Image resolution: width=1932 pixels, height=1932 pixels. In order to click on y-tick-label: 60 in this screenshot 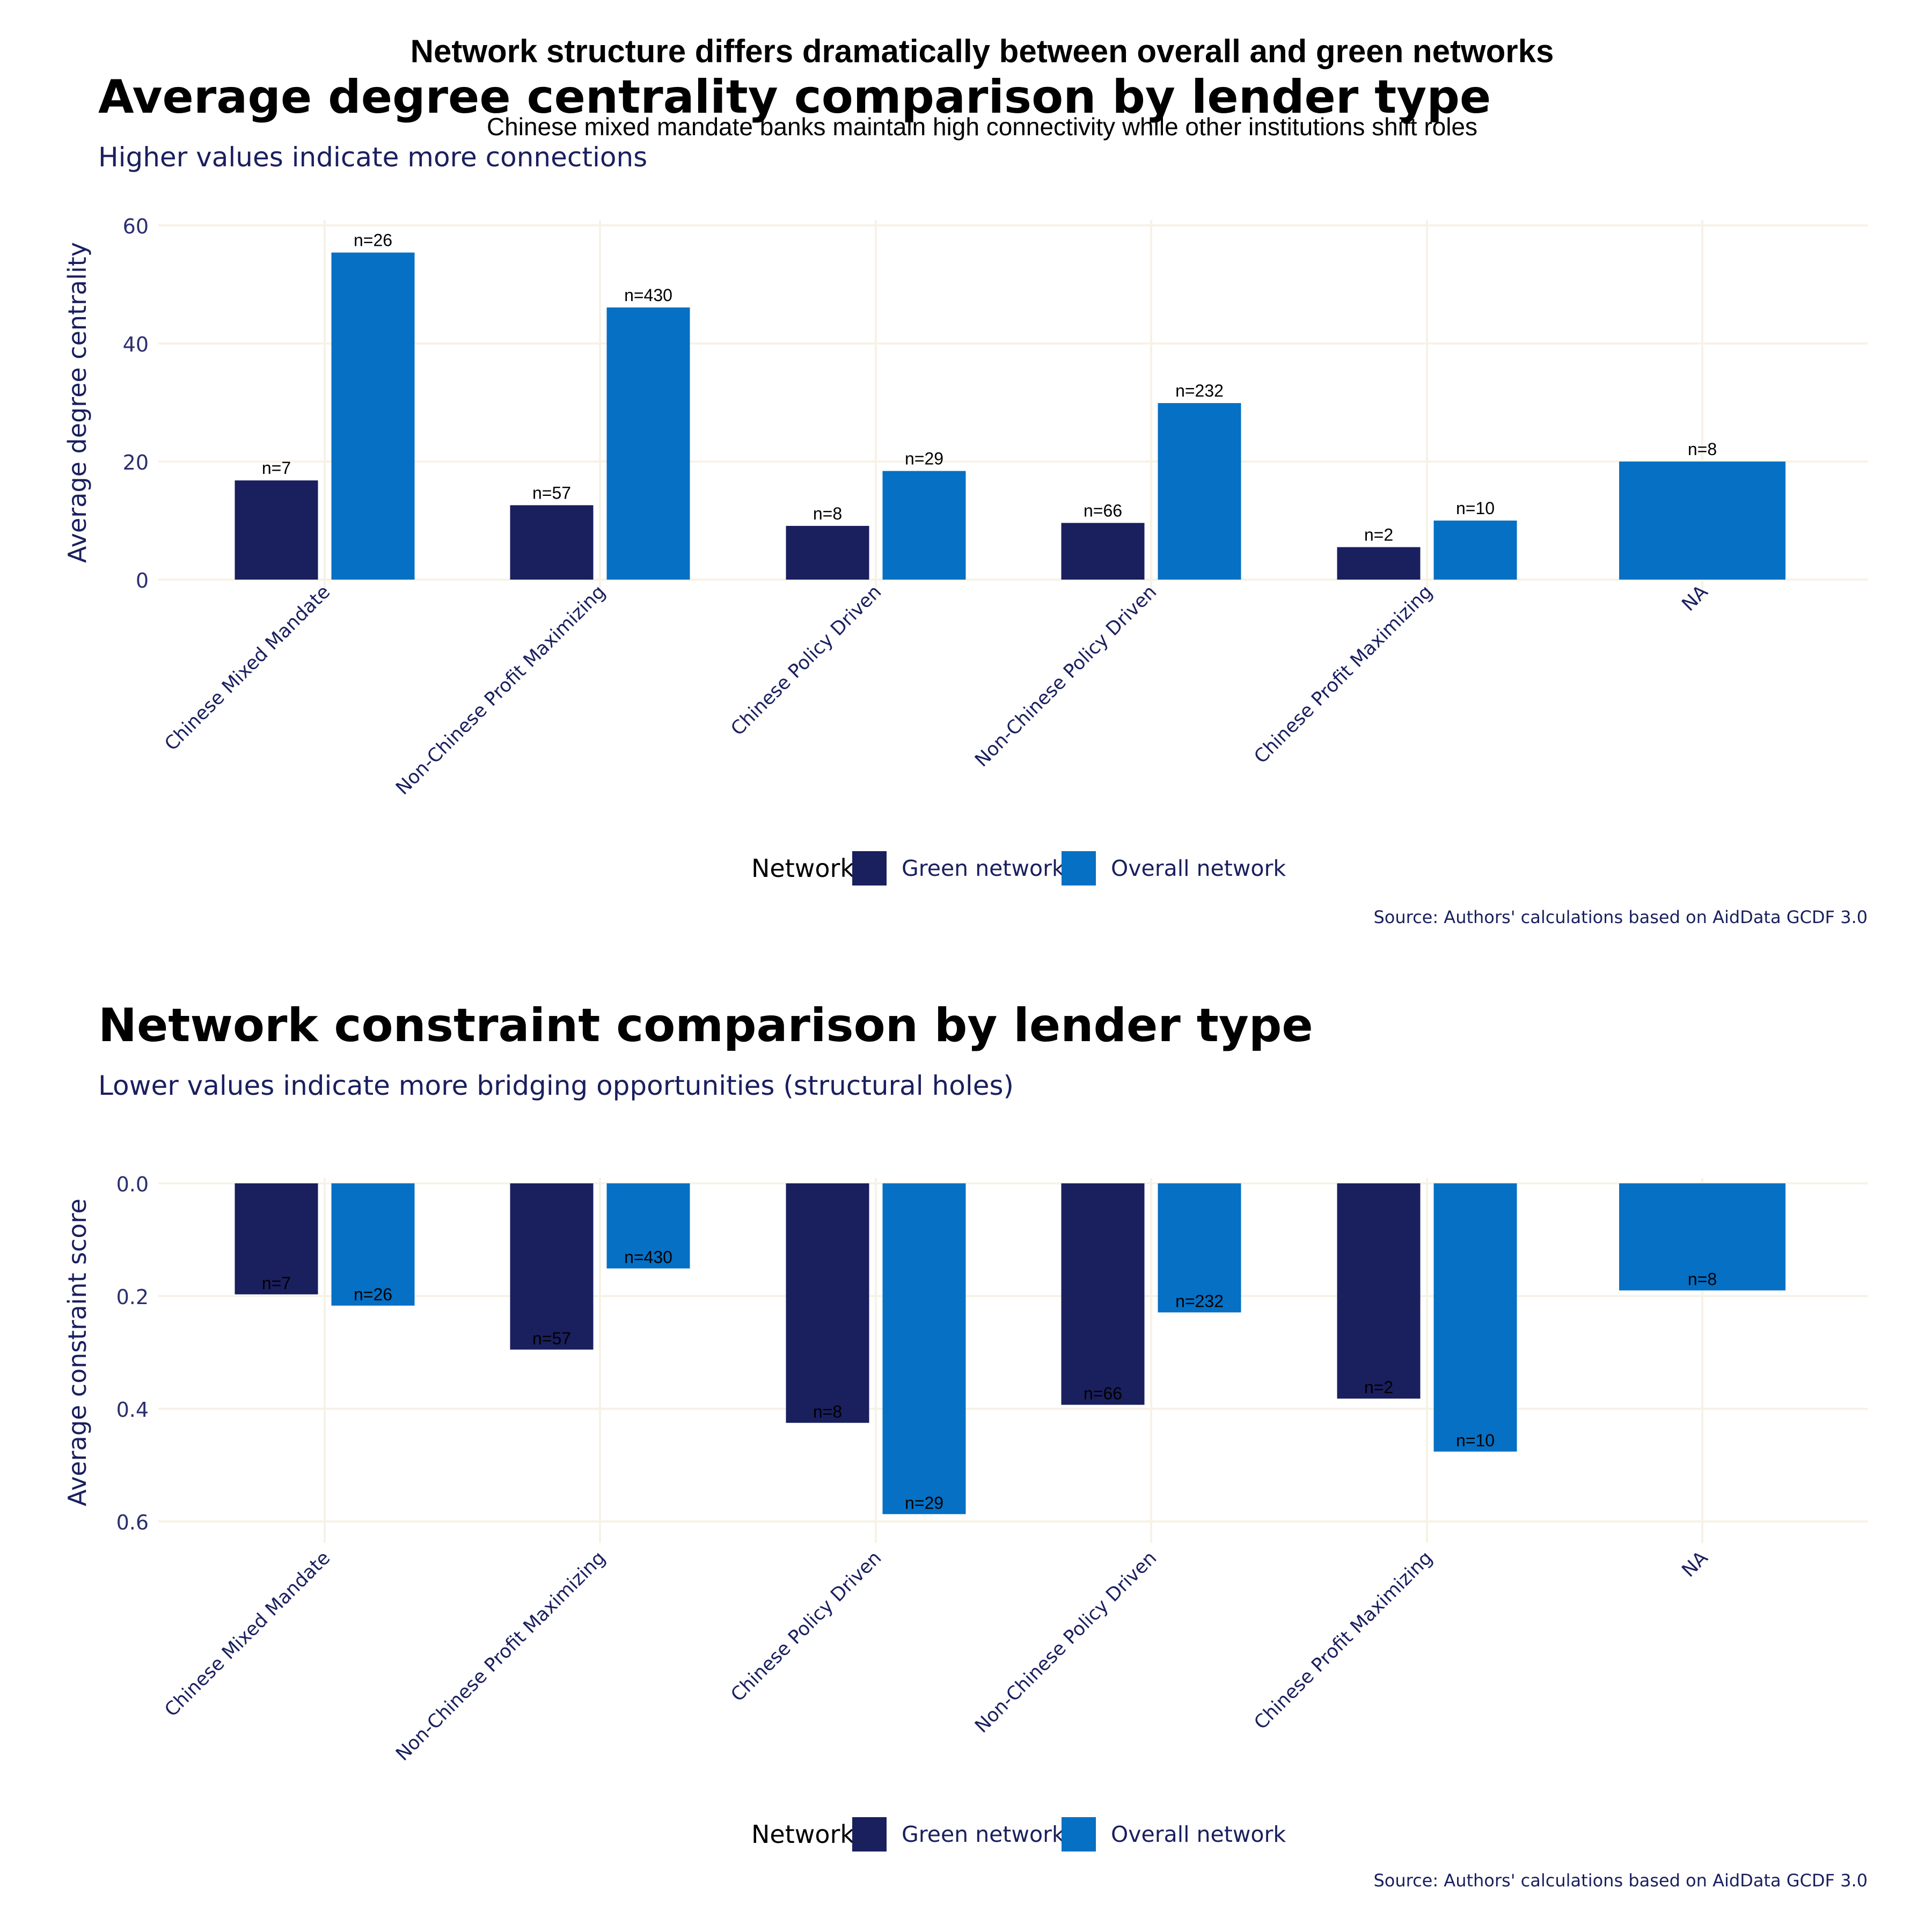, I will do `click(136, 226)`.